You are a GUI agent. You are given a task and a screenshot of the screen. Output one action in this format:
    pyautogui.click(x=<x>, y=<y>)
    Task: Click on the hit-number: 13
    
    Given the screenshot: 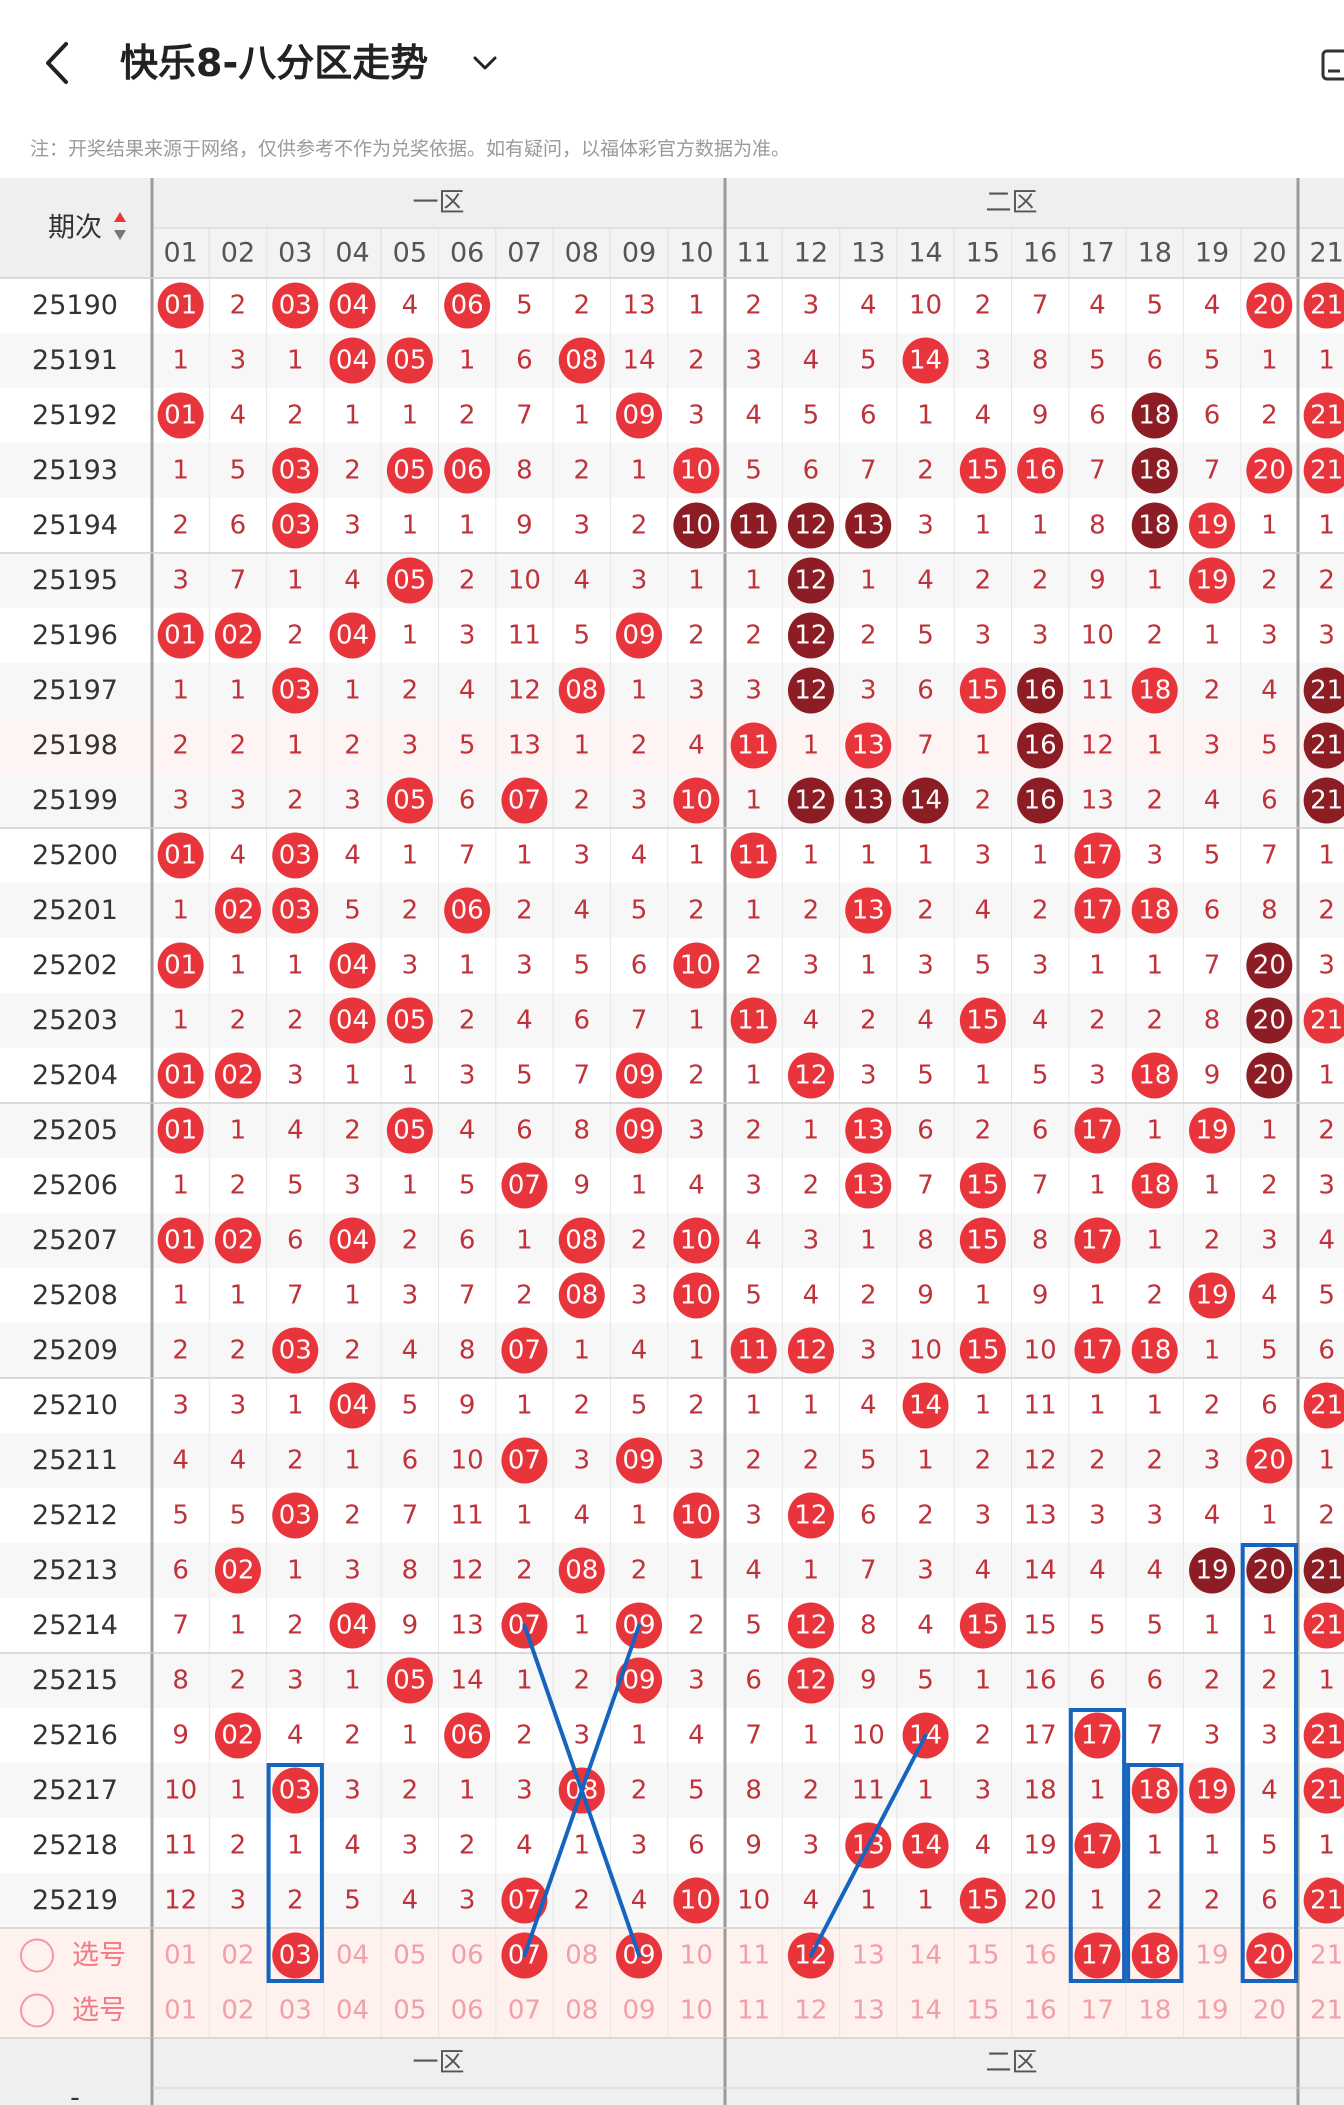 What is the action you would take?
    pyautogui.click(x=868, y=911)
    